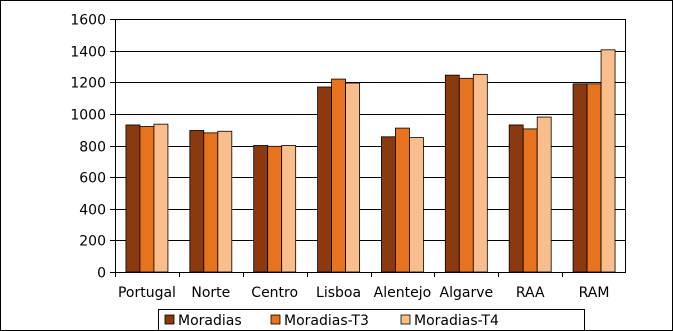 The height and width of the screenshot is (331, 673). What do you see at coordinates (197, 201) in the screenshot?
I see `bar-moradias-norte` at bounding box center [197, 201].